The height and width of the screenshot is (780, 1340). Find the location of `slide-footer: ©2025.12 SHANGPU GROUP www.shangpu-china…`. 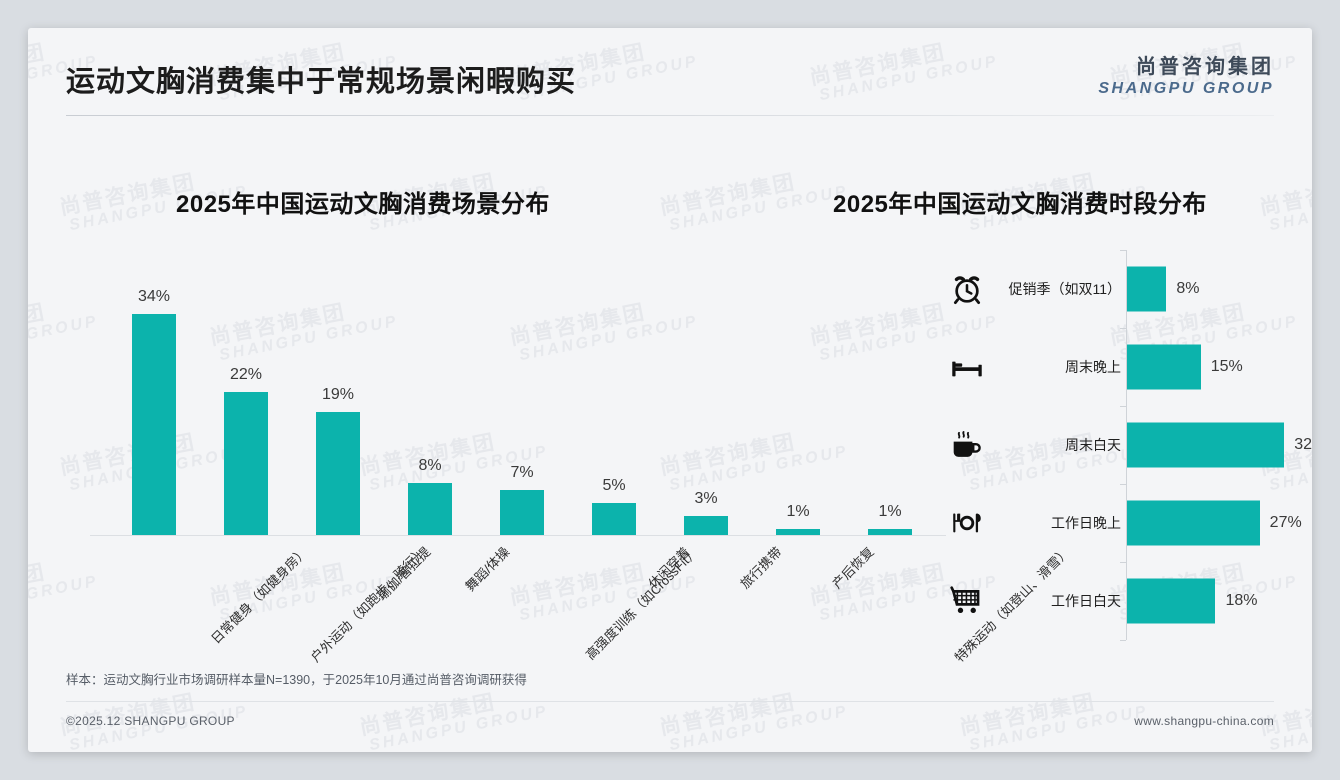

slide-footer: ©2025.12 SHANGPU GROUP www.shangpu-china… is located at coordinates (670, 727).